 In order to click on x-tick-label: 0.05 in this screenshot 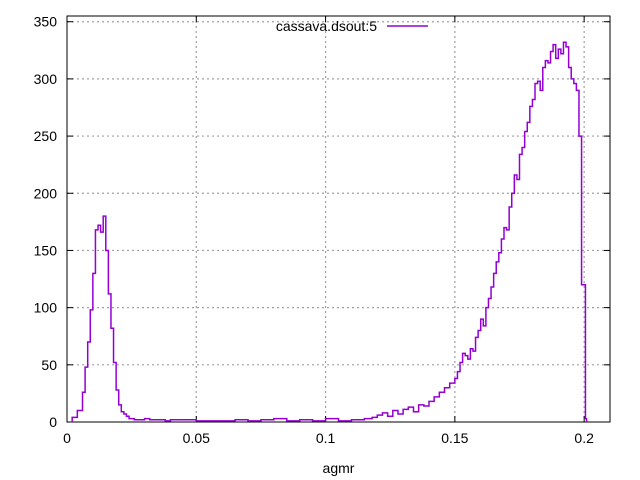, I will do `click(196, 438)`.